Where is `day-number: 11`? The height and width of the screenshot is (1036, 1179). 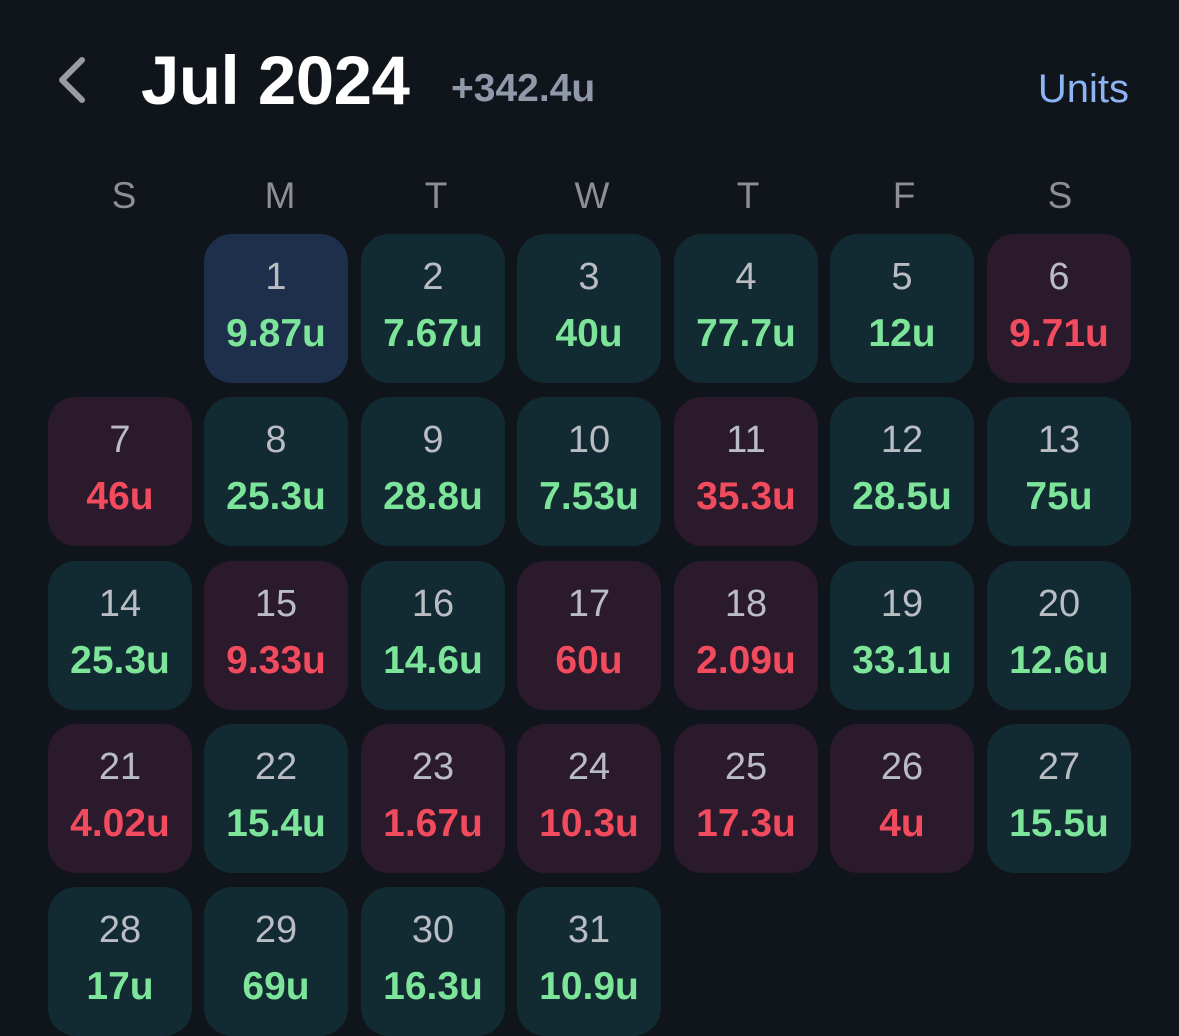
day-number: 11 is located at coordinates (746, 440).